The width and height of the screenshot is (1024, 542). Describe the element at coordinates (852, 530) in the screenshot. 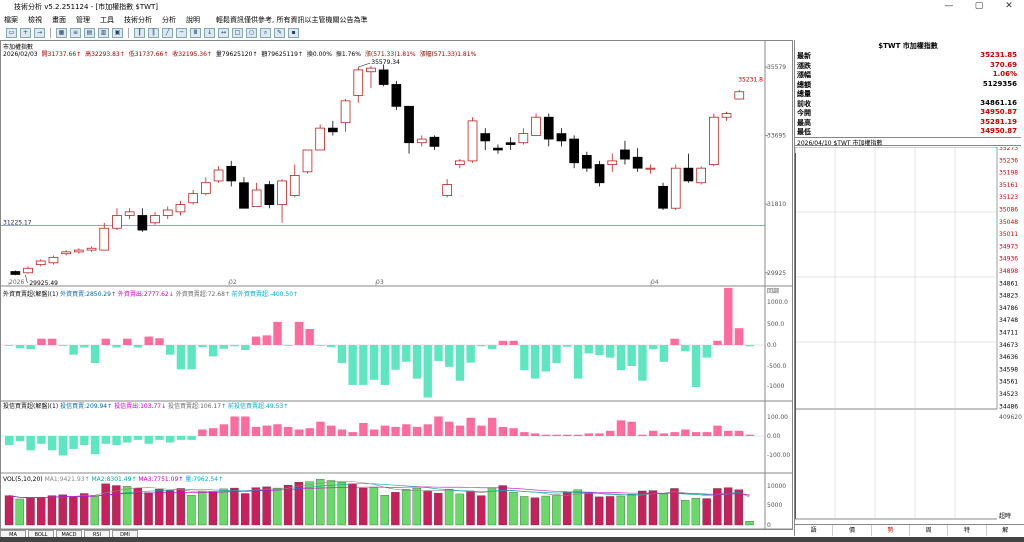

I see `tab-price: 價` at that location.